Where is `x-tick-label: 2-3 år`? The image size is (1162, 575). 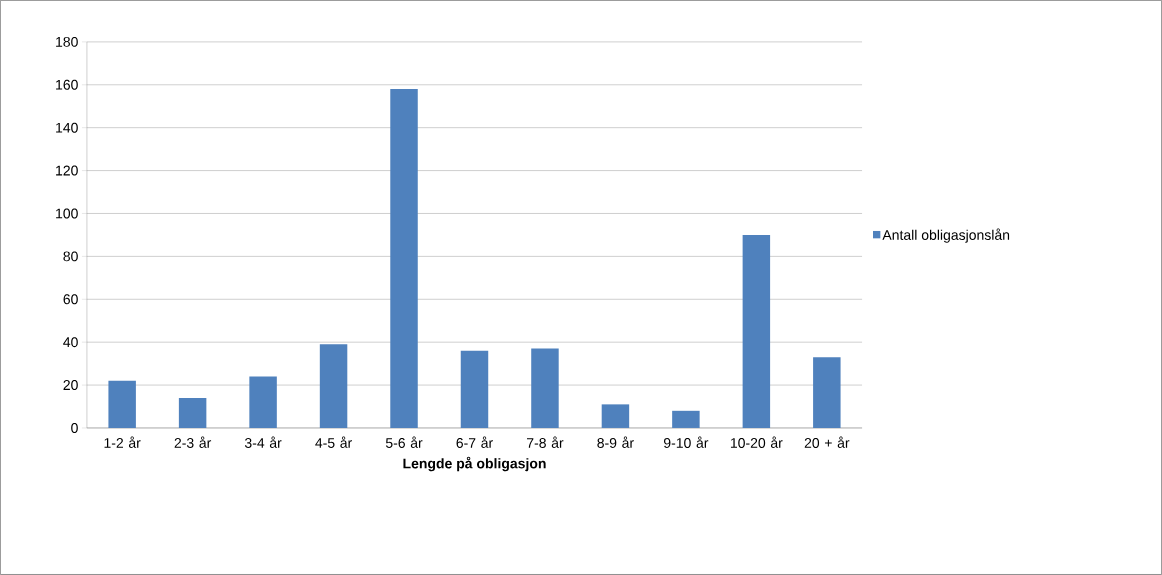
x-tick-label: 2-3 år is located at coordinates (193, 442).